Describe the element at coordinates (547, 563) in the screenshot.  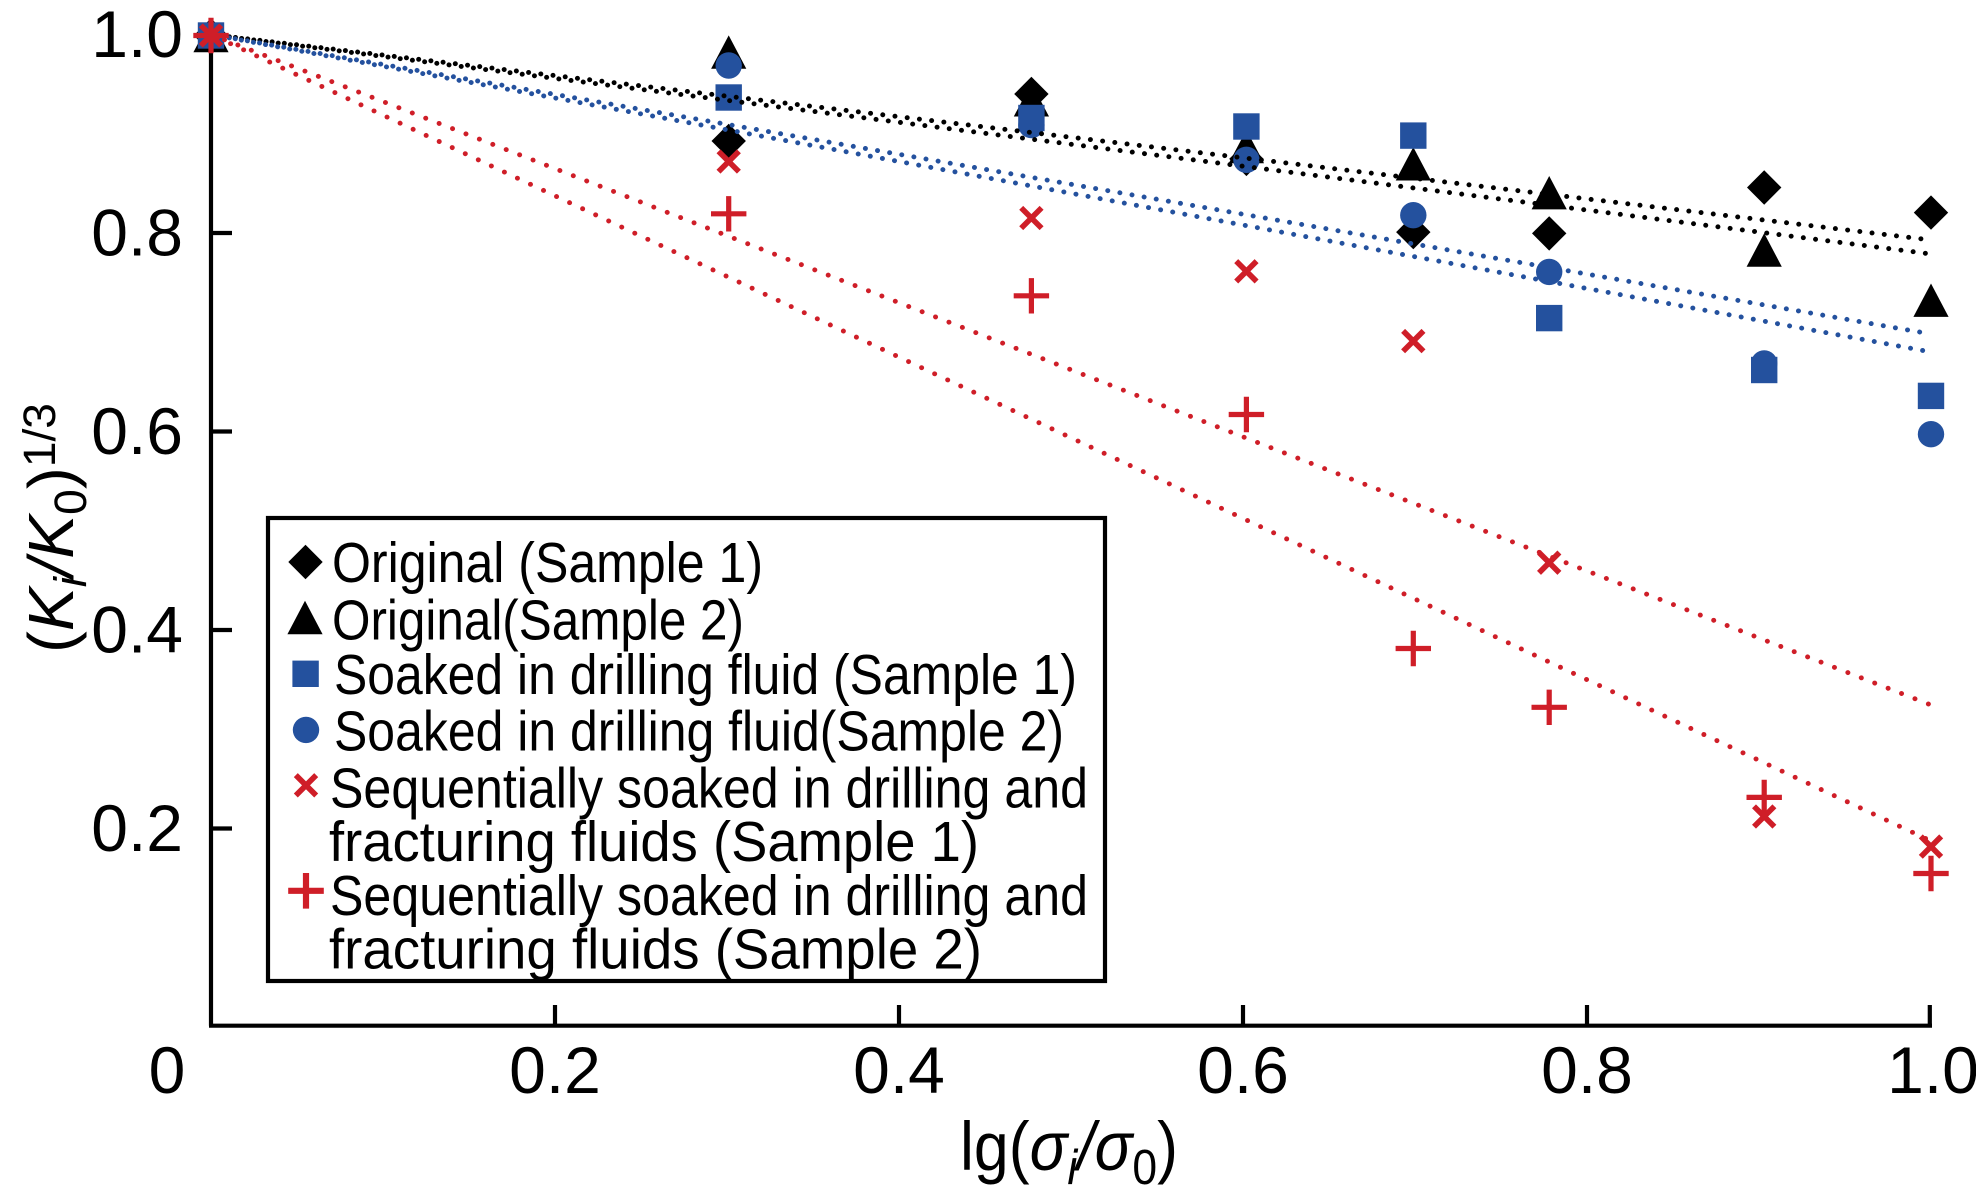
I see `svg-text: Original (Sample 1)` at that location.